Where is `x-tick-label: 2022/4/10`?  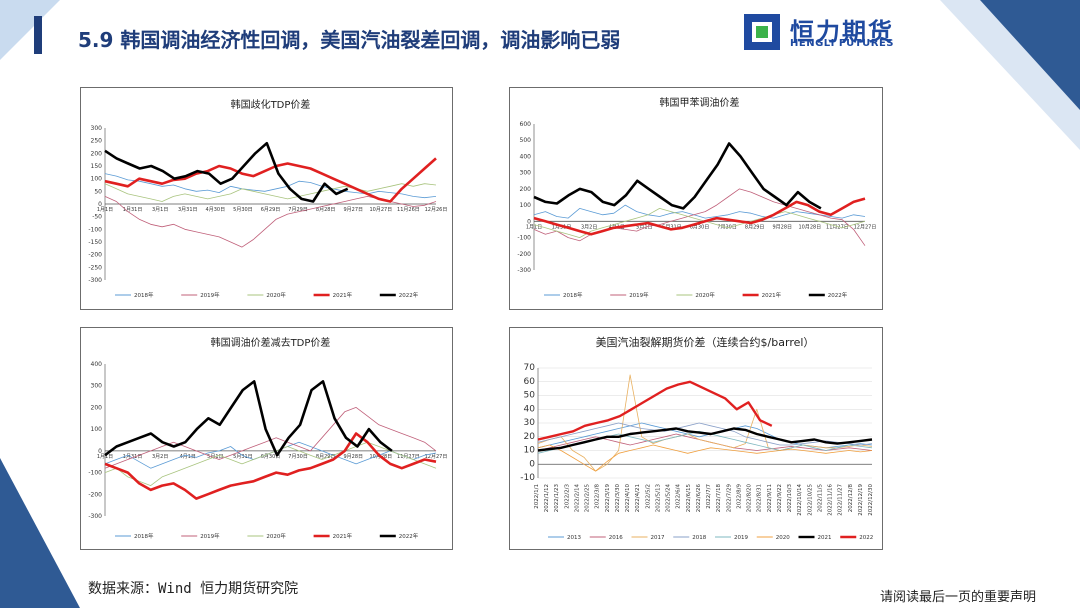 x-tick-label: 2022/4/10 is located at coordinates (628, 498).